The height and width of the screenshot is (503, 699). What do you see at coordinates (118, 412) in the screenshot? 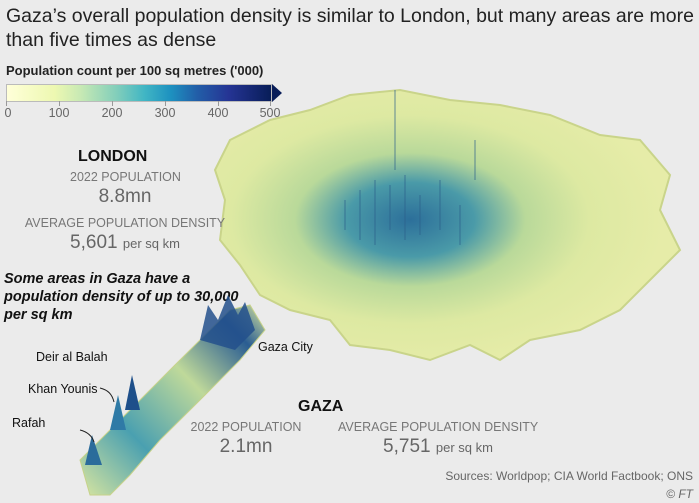
I see `khan-younis-peak` at bounding box center [118, 412].